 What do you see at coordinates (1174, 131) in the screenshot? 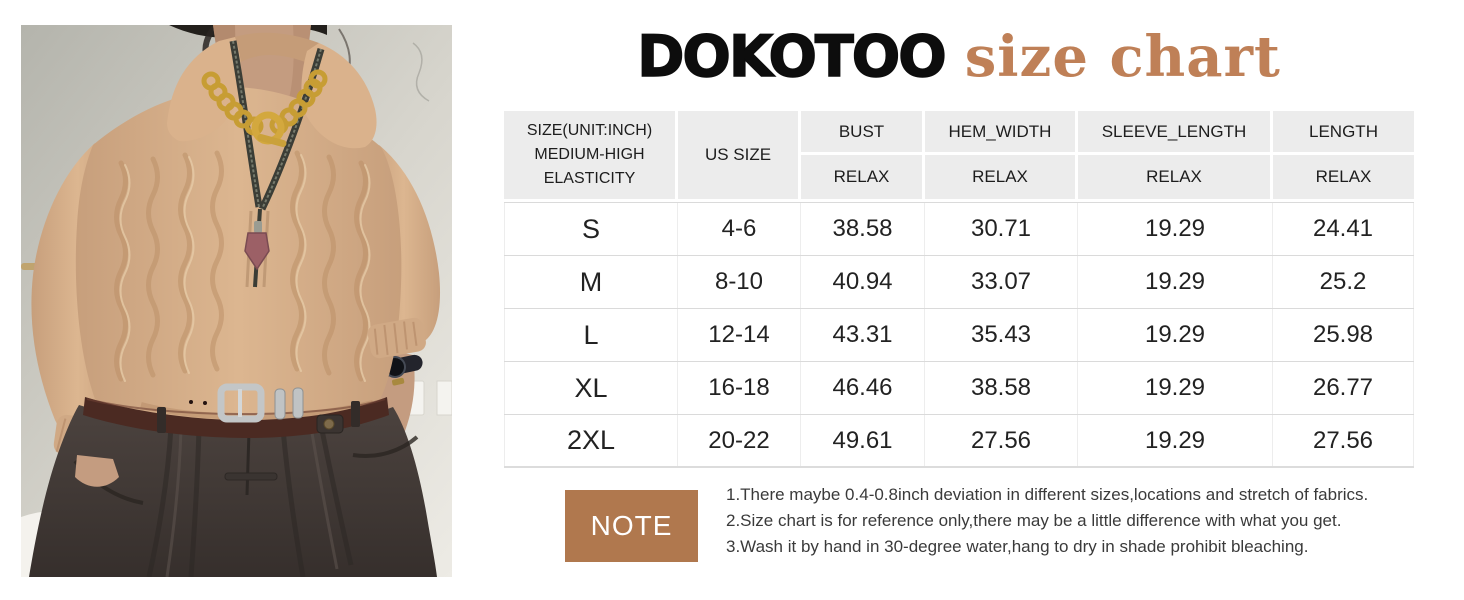
I see `column-header-sleeve-length: SLEEVE_LENGTH` at bounding box center [1174, 131].